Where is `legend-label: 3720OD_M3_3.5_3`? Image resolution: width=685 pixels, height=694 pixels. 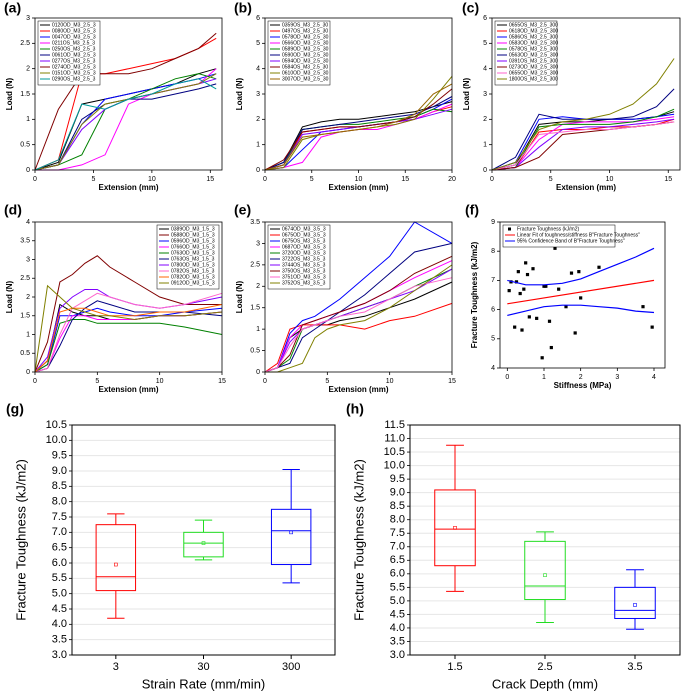
legend-label: 3720OD_M3_3.5_3 is located at coordinates (304, 253).